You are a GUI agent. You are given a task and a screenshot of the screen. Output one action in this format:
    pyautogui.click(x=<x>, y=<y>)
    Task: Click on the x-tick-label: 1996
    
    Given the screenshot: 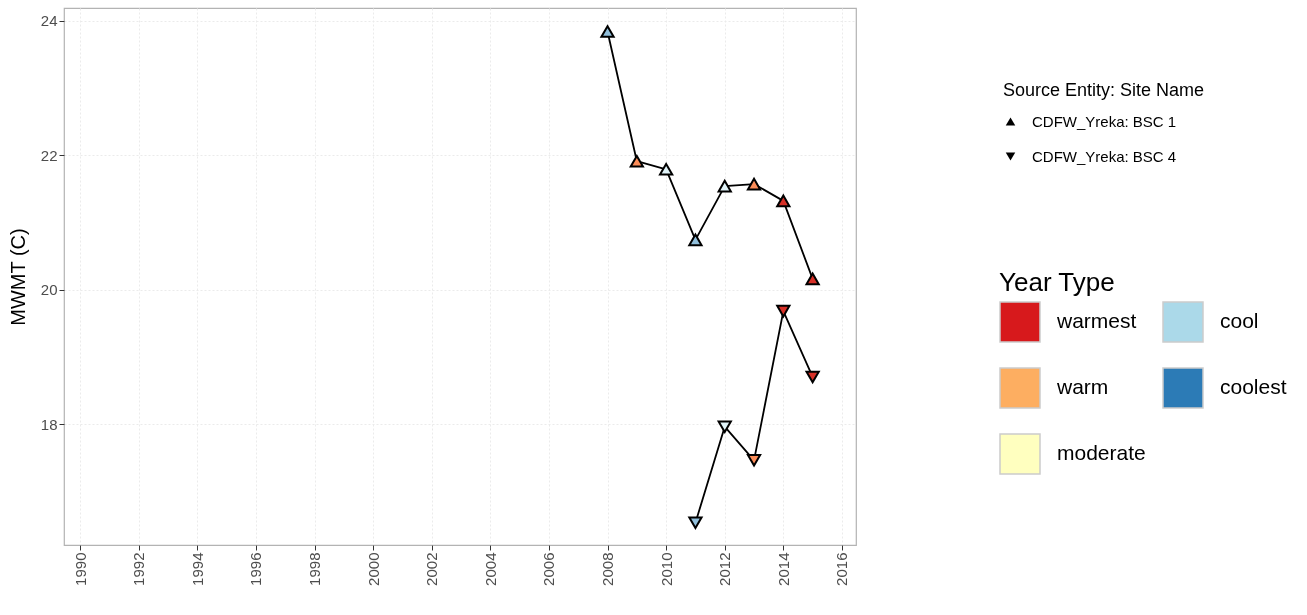 What is the action you would take?
    pyautogui.click(x=256, y=569)
    